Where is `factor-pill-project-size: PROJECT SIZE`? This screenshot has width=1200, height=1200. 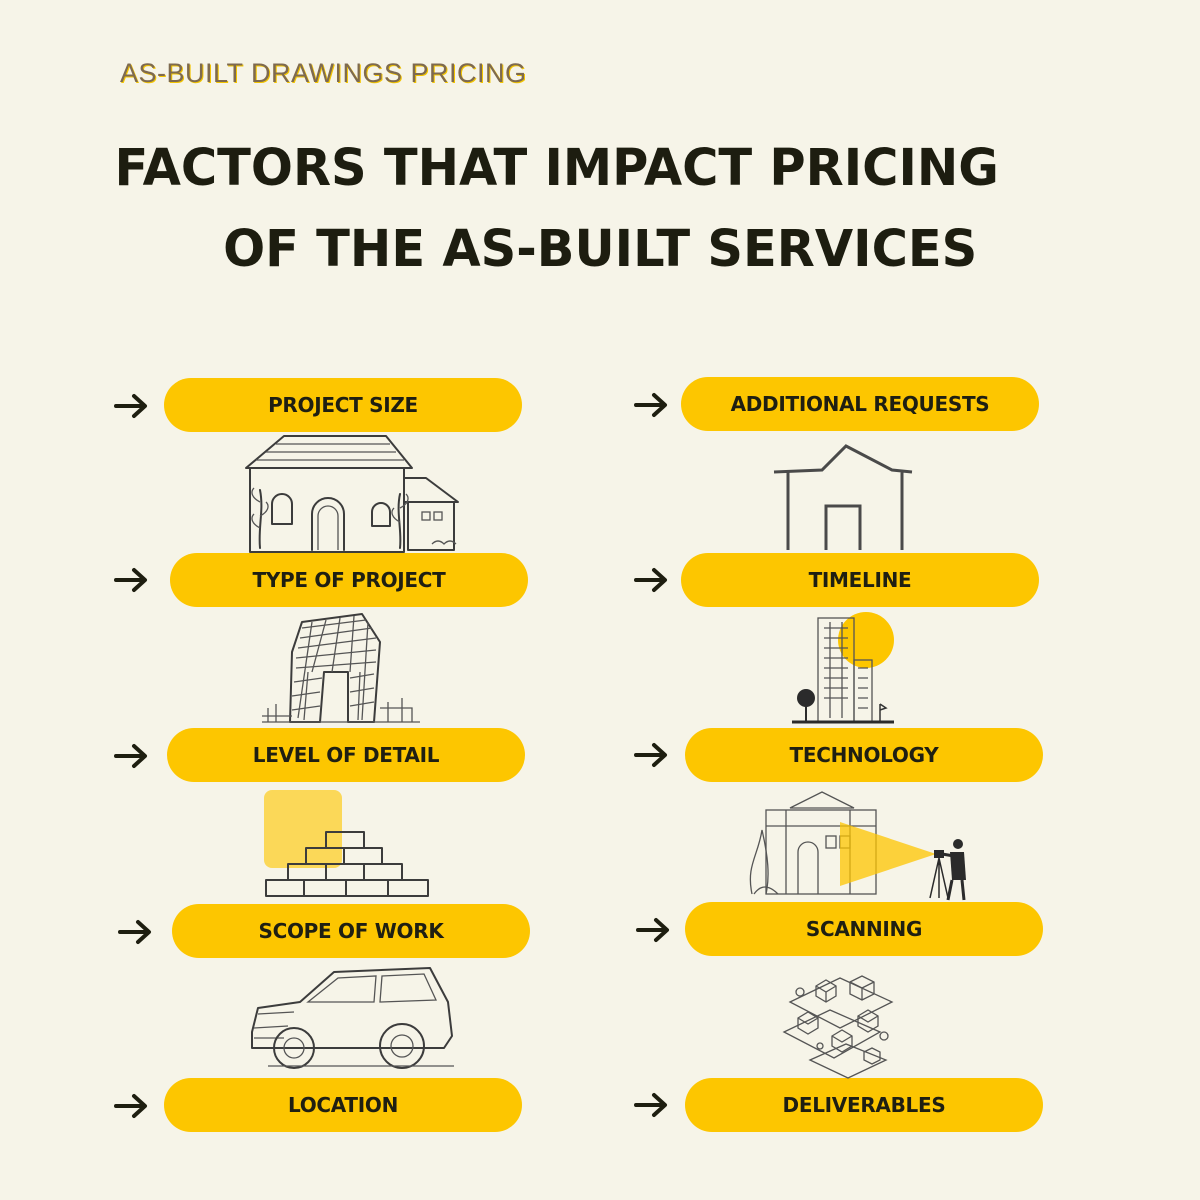 factor-pill-project-size: PROJECT SIZE is located at coordinates (343, 405).